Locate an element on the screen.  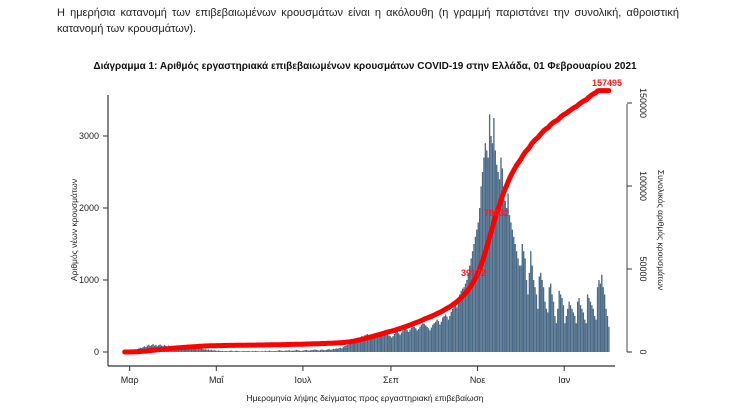
x-tick-label: Μαΐ is located at coordinates (217, 380).